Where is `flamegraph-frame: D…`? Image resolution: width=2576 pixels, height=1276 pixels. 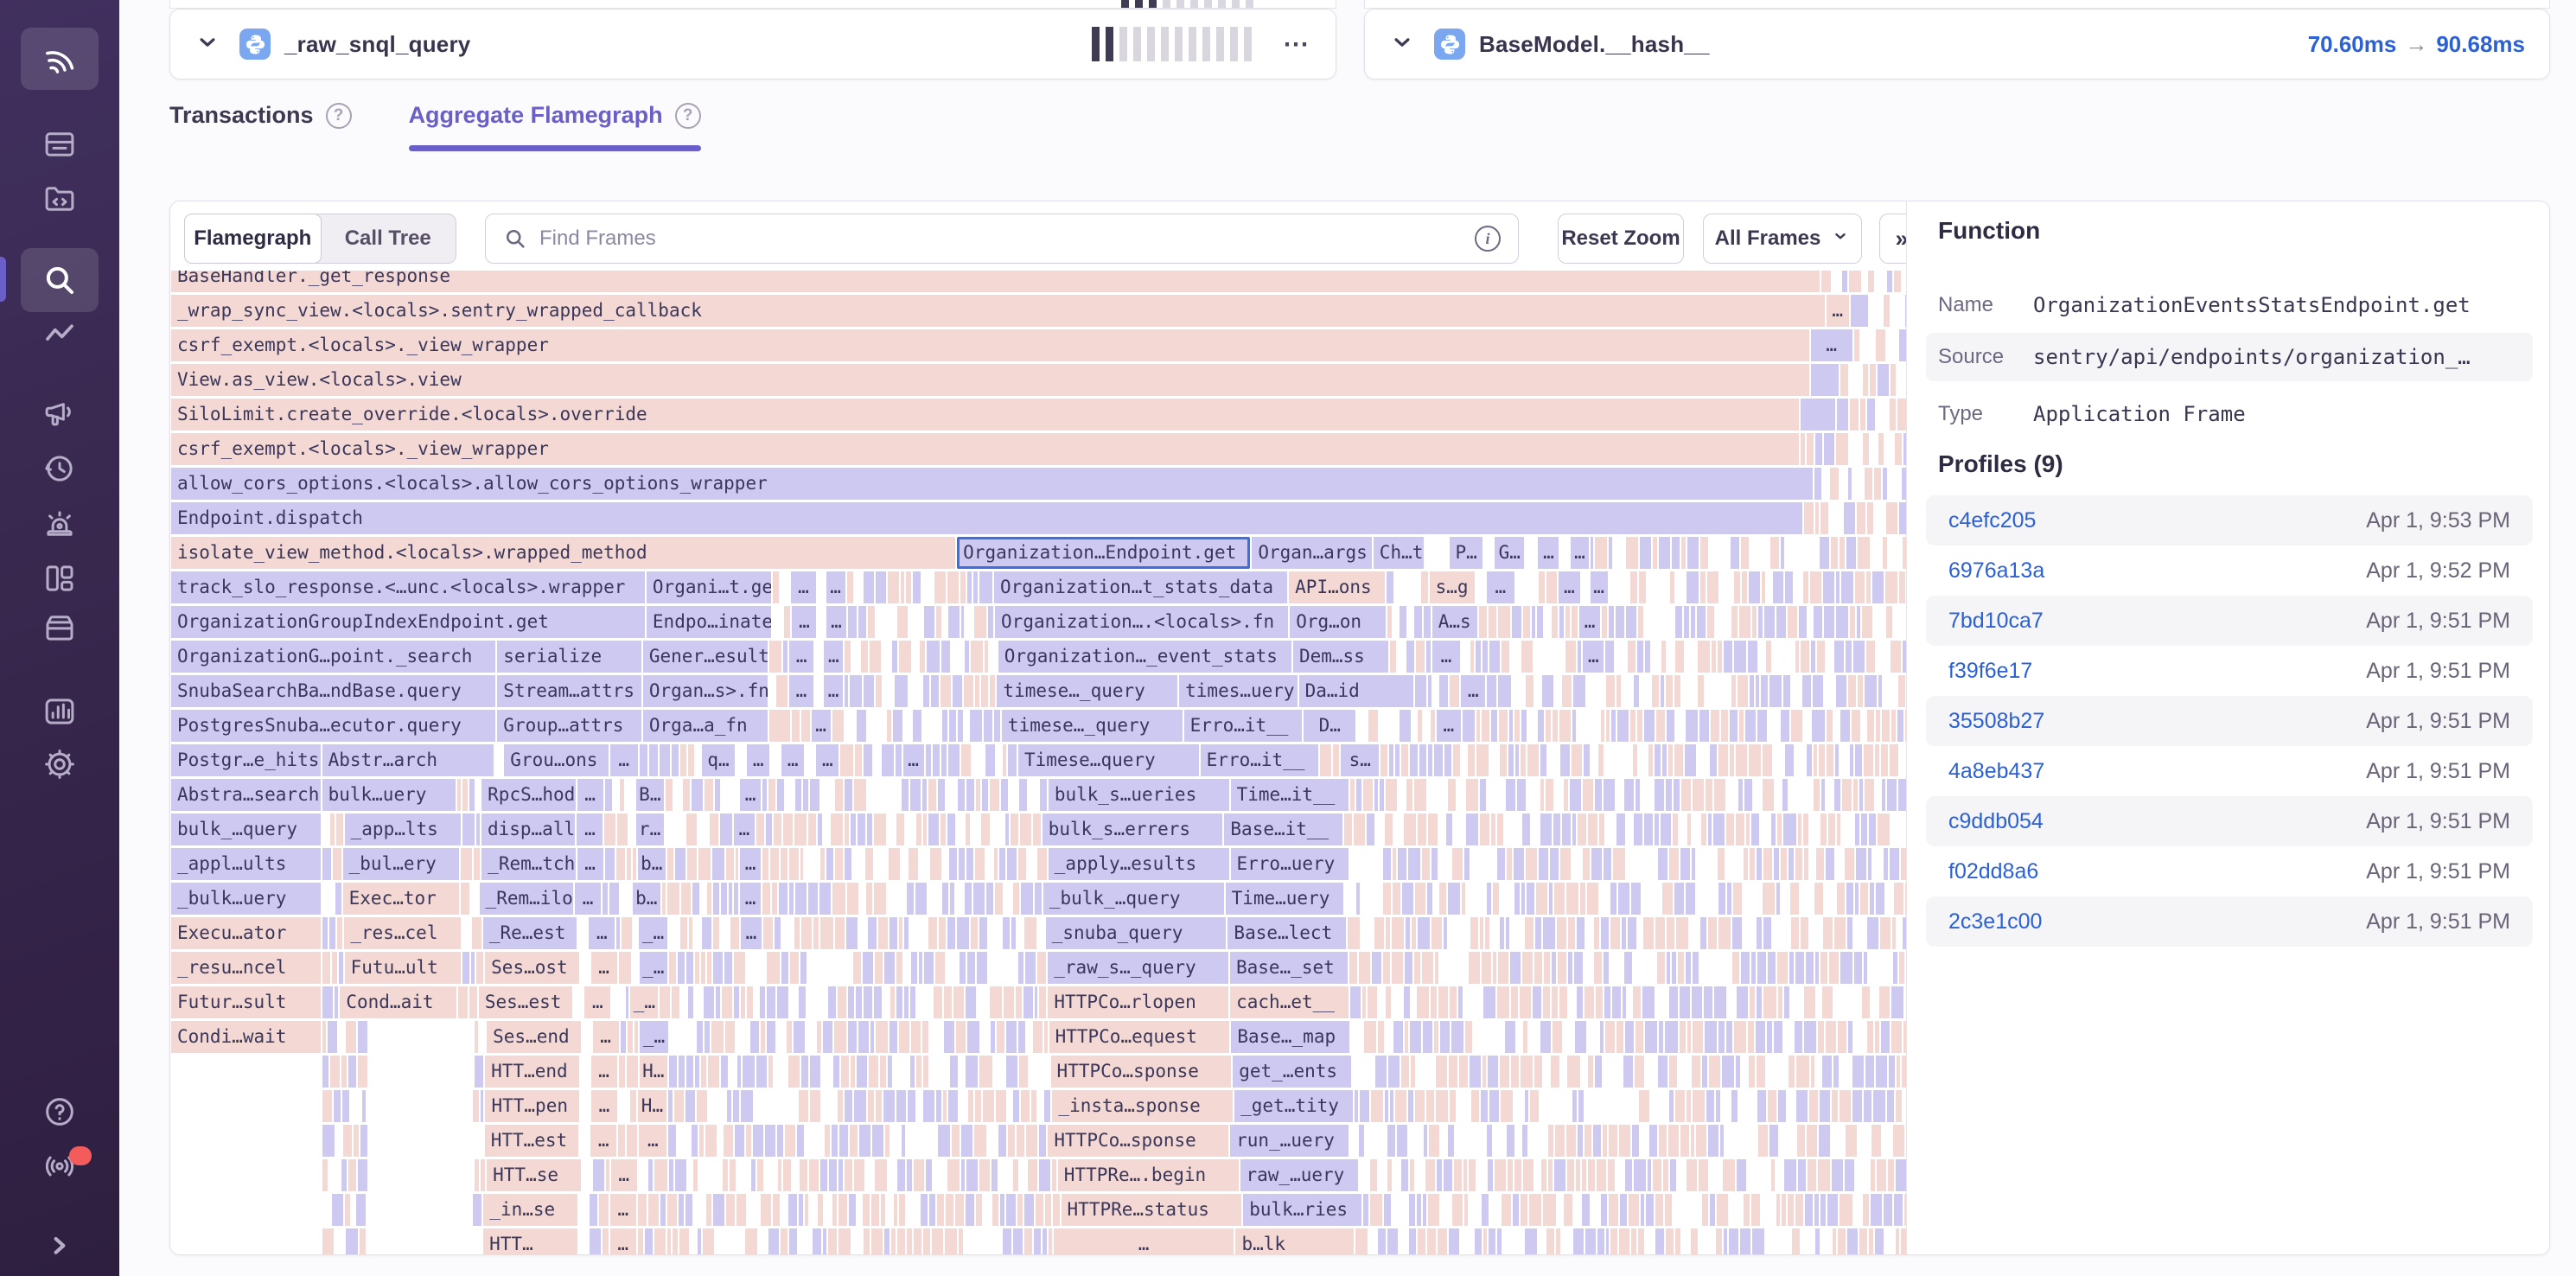
flamegraph-frame: D… is located at coordinates (1330, 726).